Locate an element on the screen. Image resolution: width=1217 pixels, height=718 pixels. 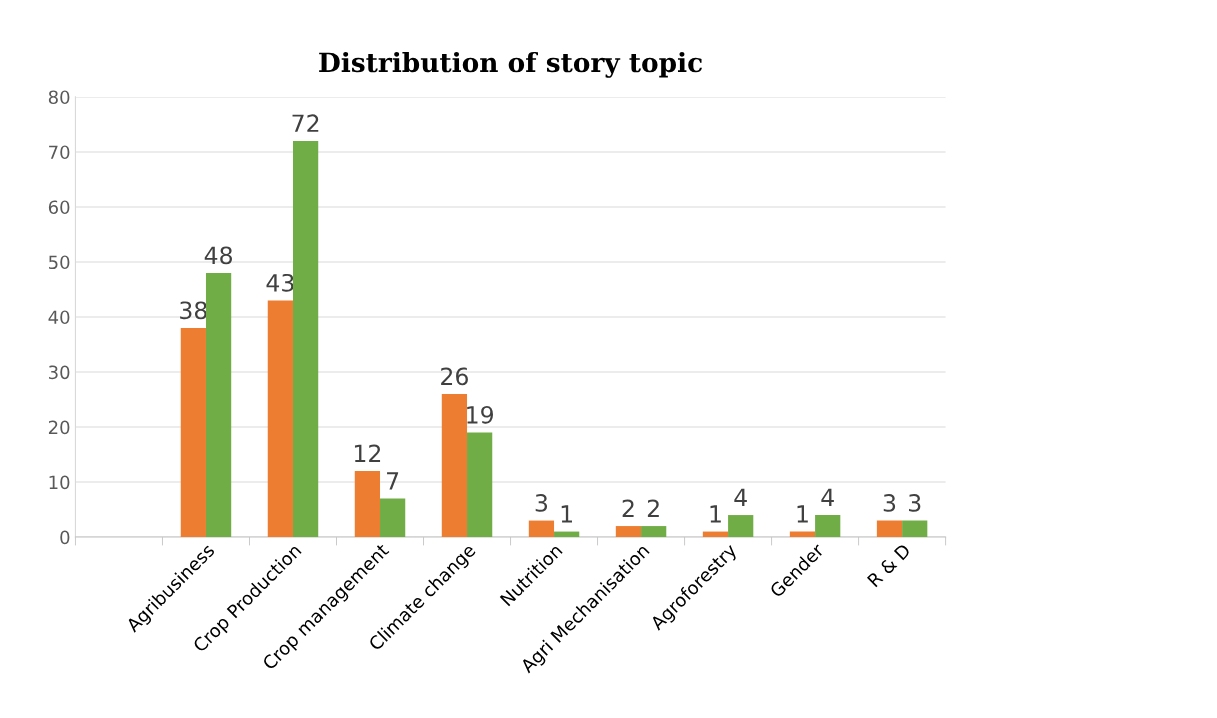
x-tick-label: R & D is located at coordinates (889, 565).